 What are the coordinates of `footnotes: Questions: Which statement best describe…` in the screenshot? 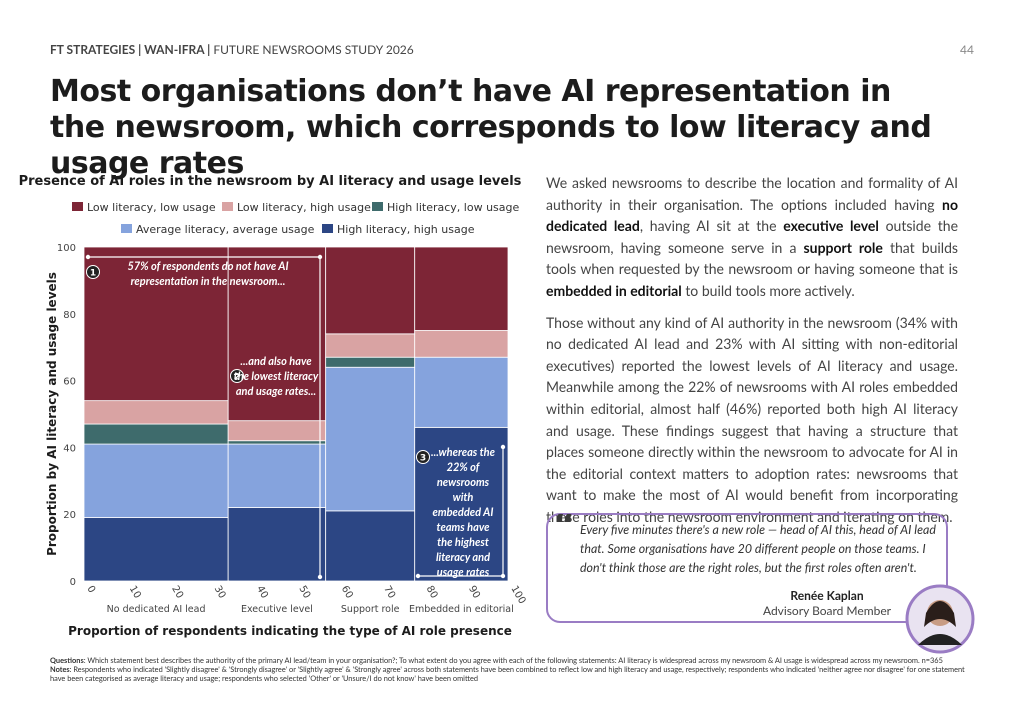 It's located at (515, 669).